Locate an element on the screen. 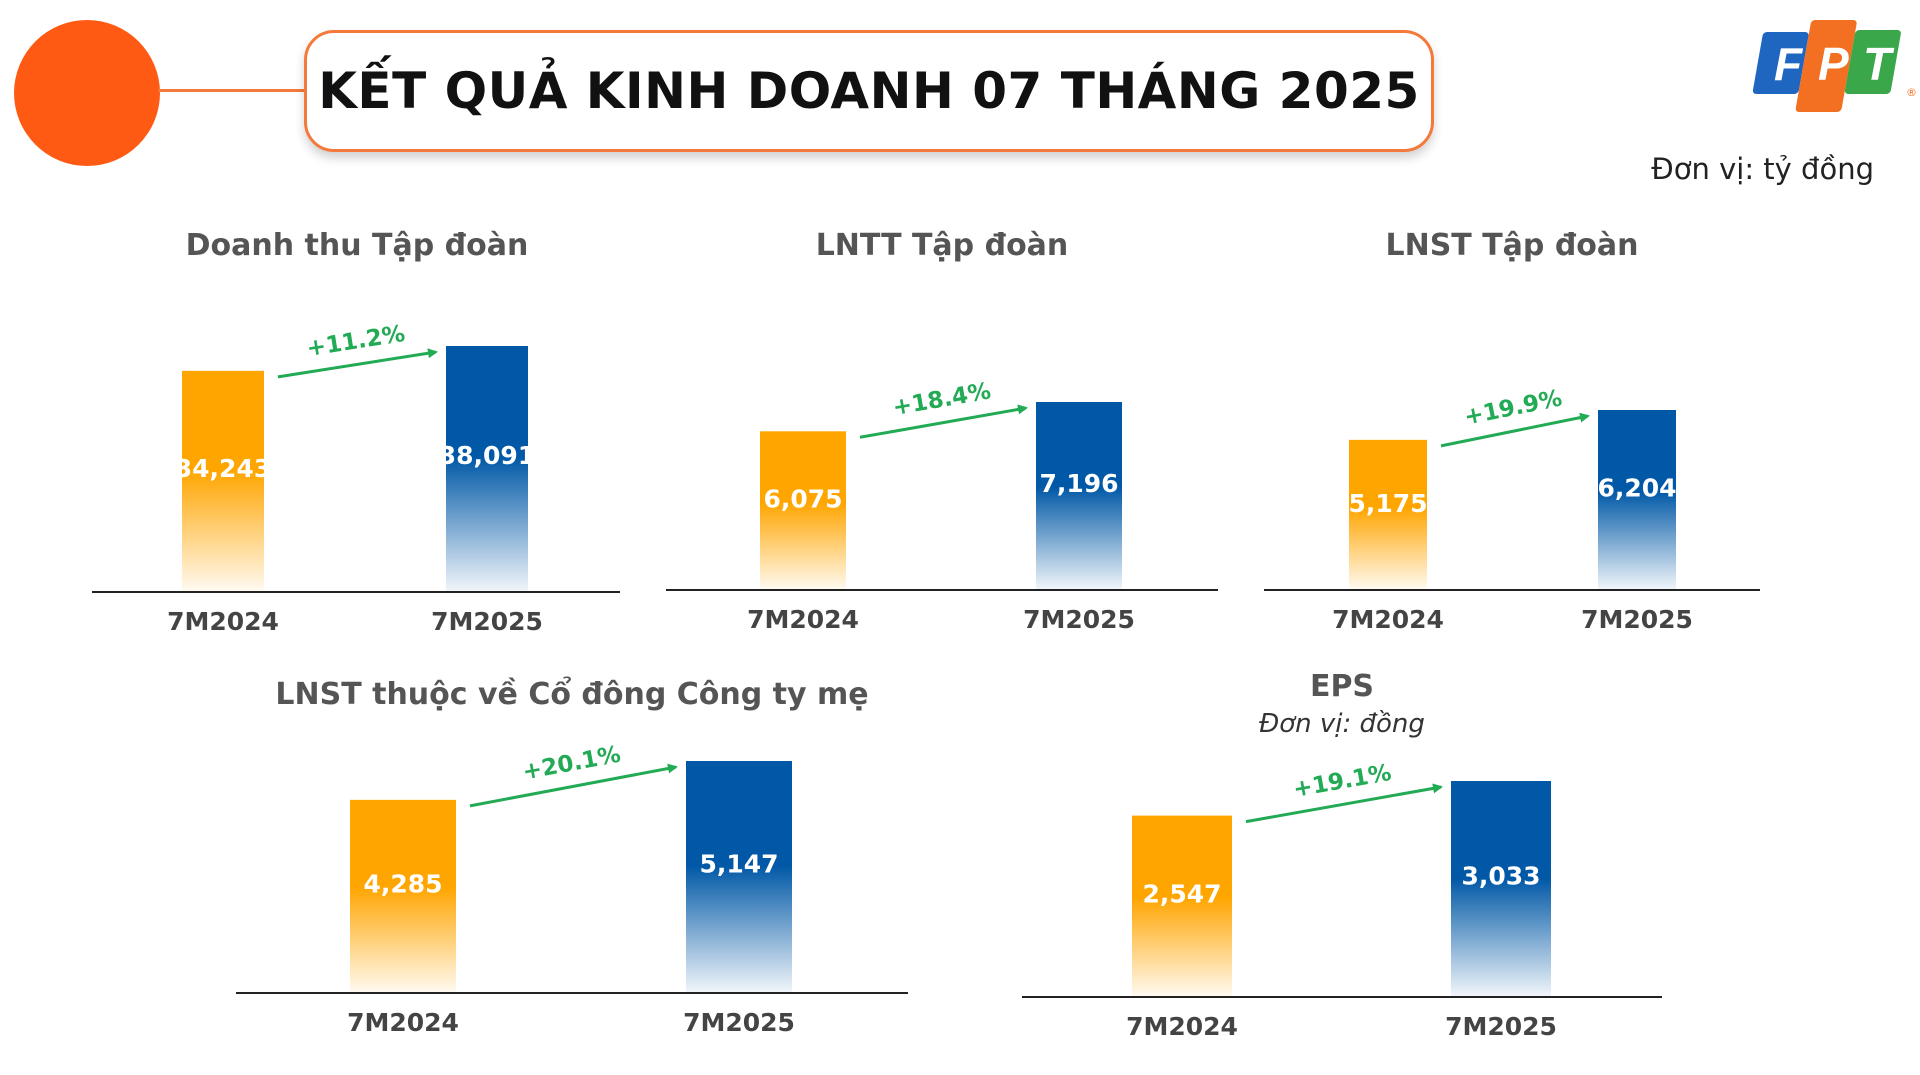  logo-letter-t: T is located at coordinates (1879, 64).